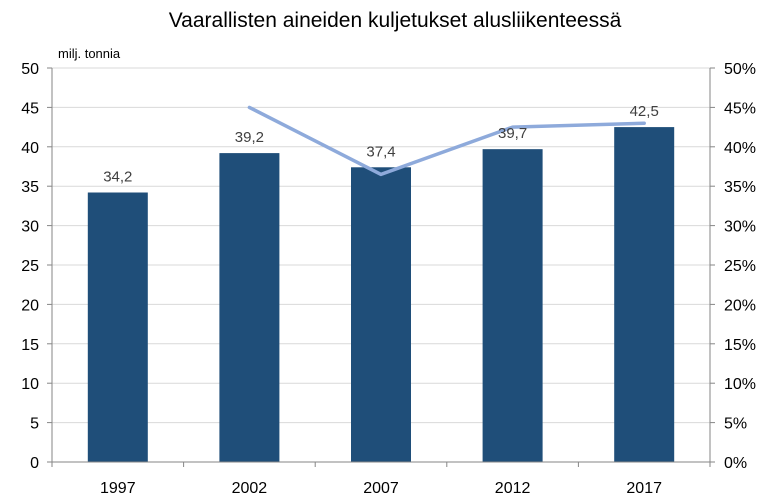  I want to click on data-labels: 34,2 39,2 37,4 39,7 42,5, so click(381, 144).